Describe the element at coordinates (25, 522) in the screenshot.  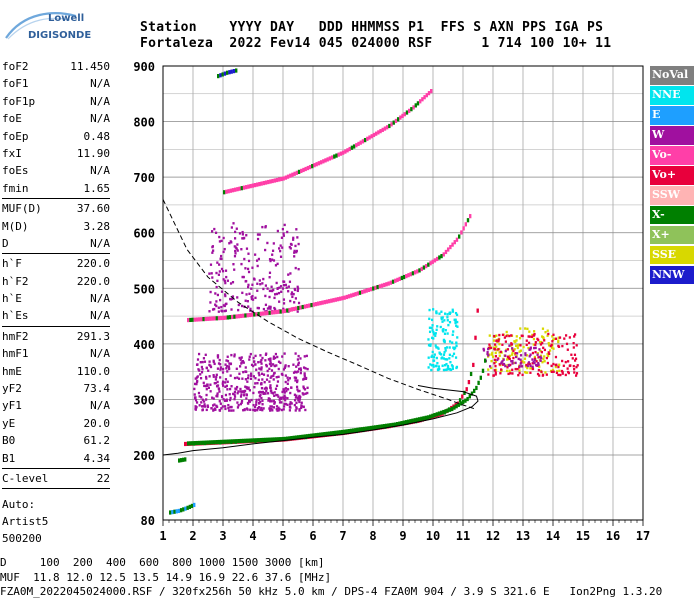
I see `auto-info-line: Artist5` at that location.